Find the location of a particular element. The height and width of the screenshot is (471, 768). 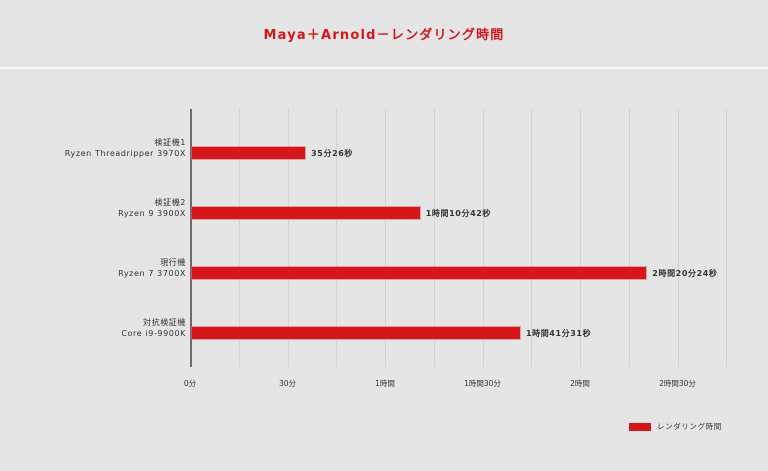

category-label: 検証機1 Ryzen Threadripper 3970X is located at coordinates (125, 148).